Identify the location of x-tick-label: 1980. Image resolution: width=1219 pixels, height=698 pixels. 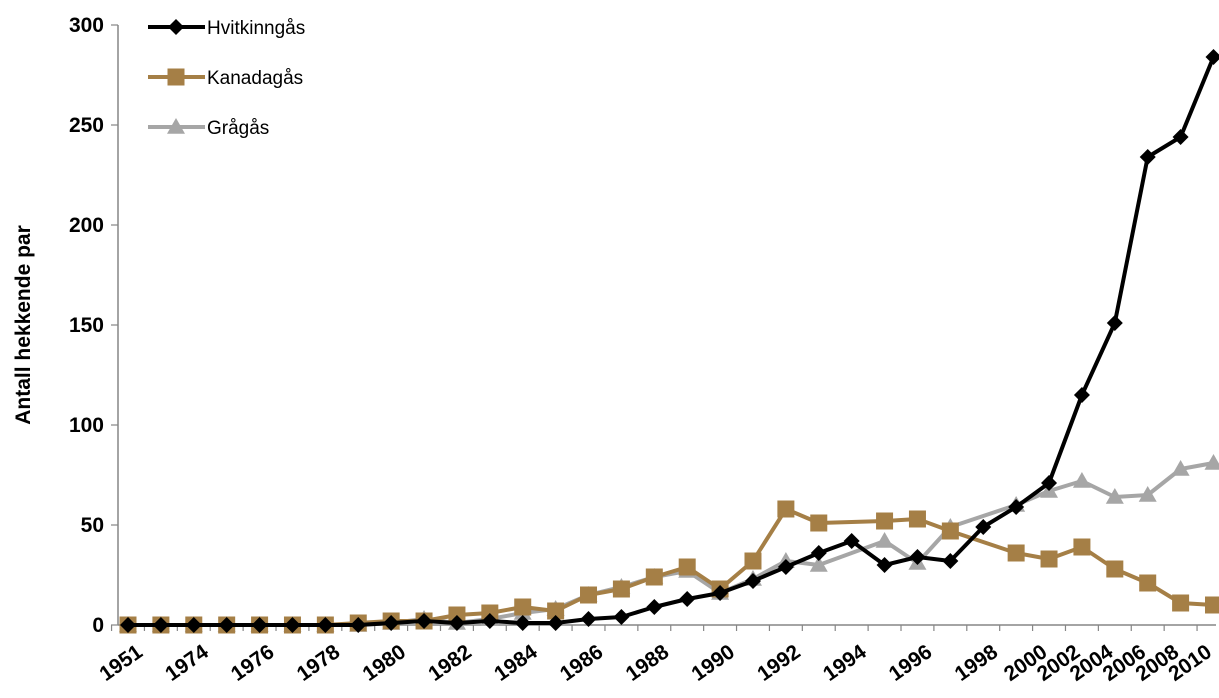
(384, 663).